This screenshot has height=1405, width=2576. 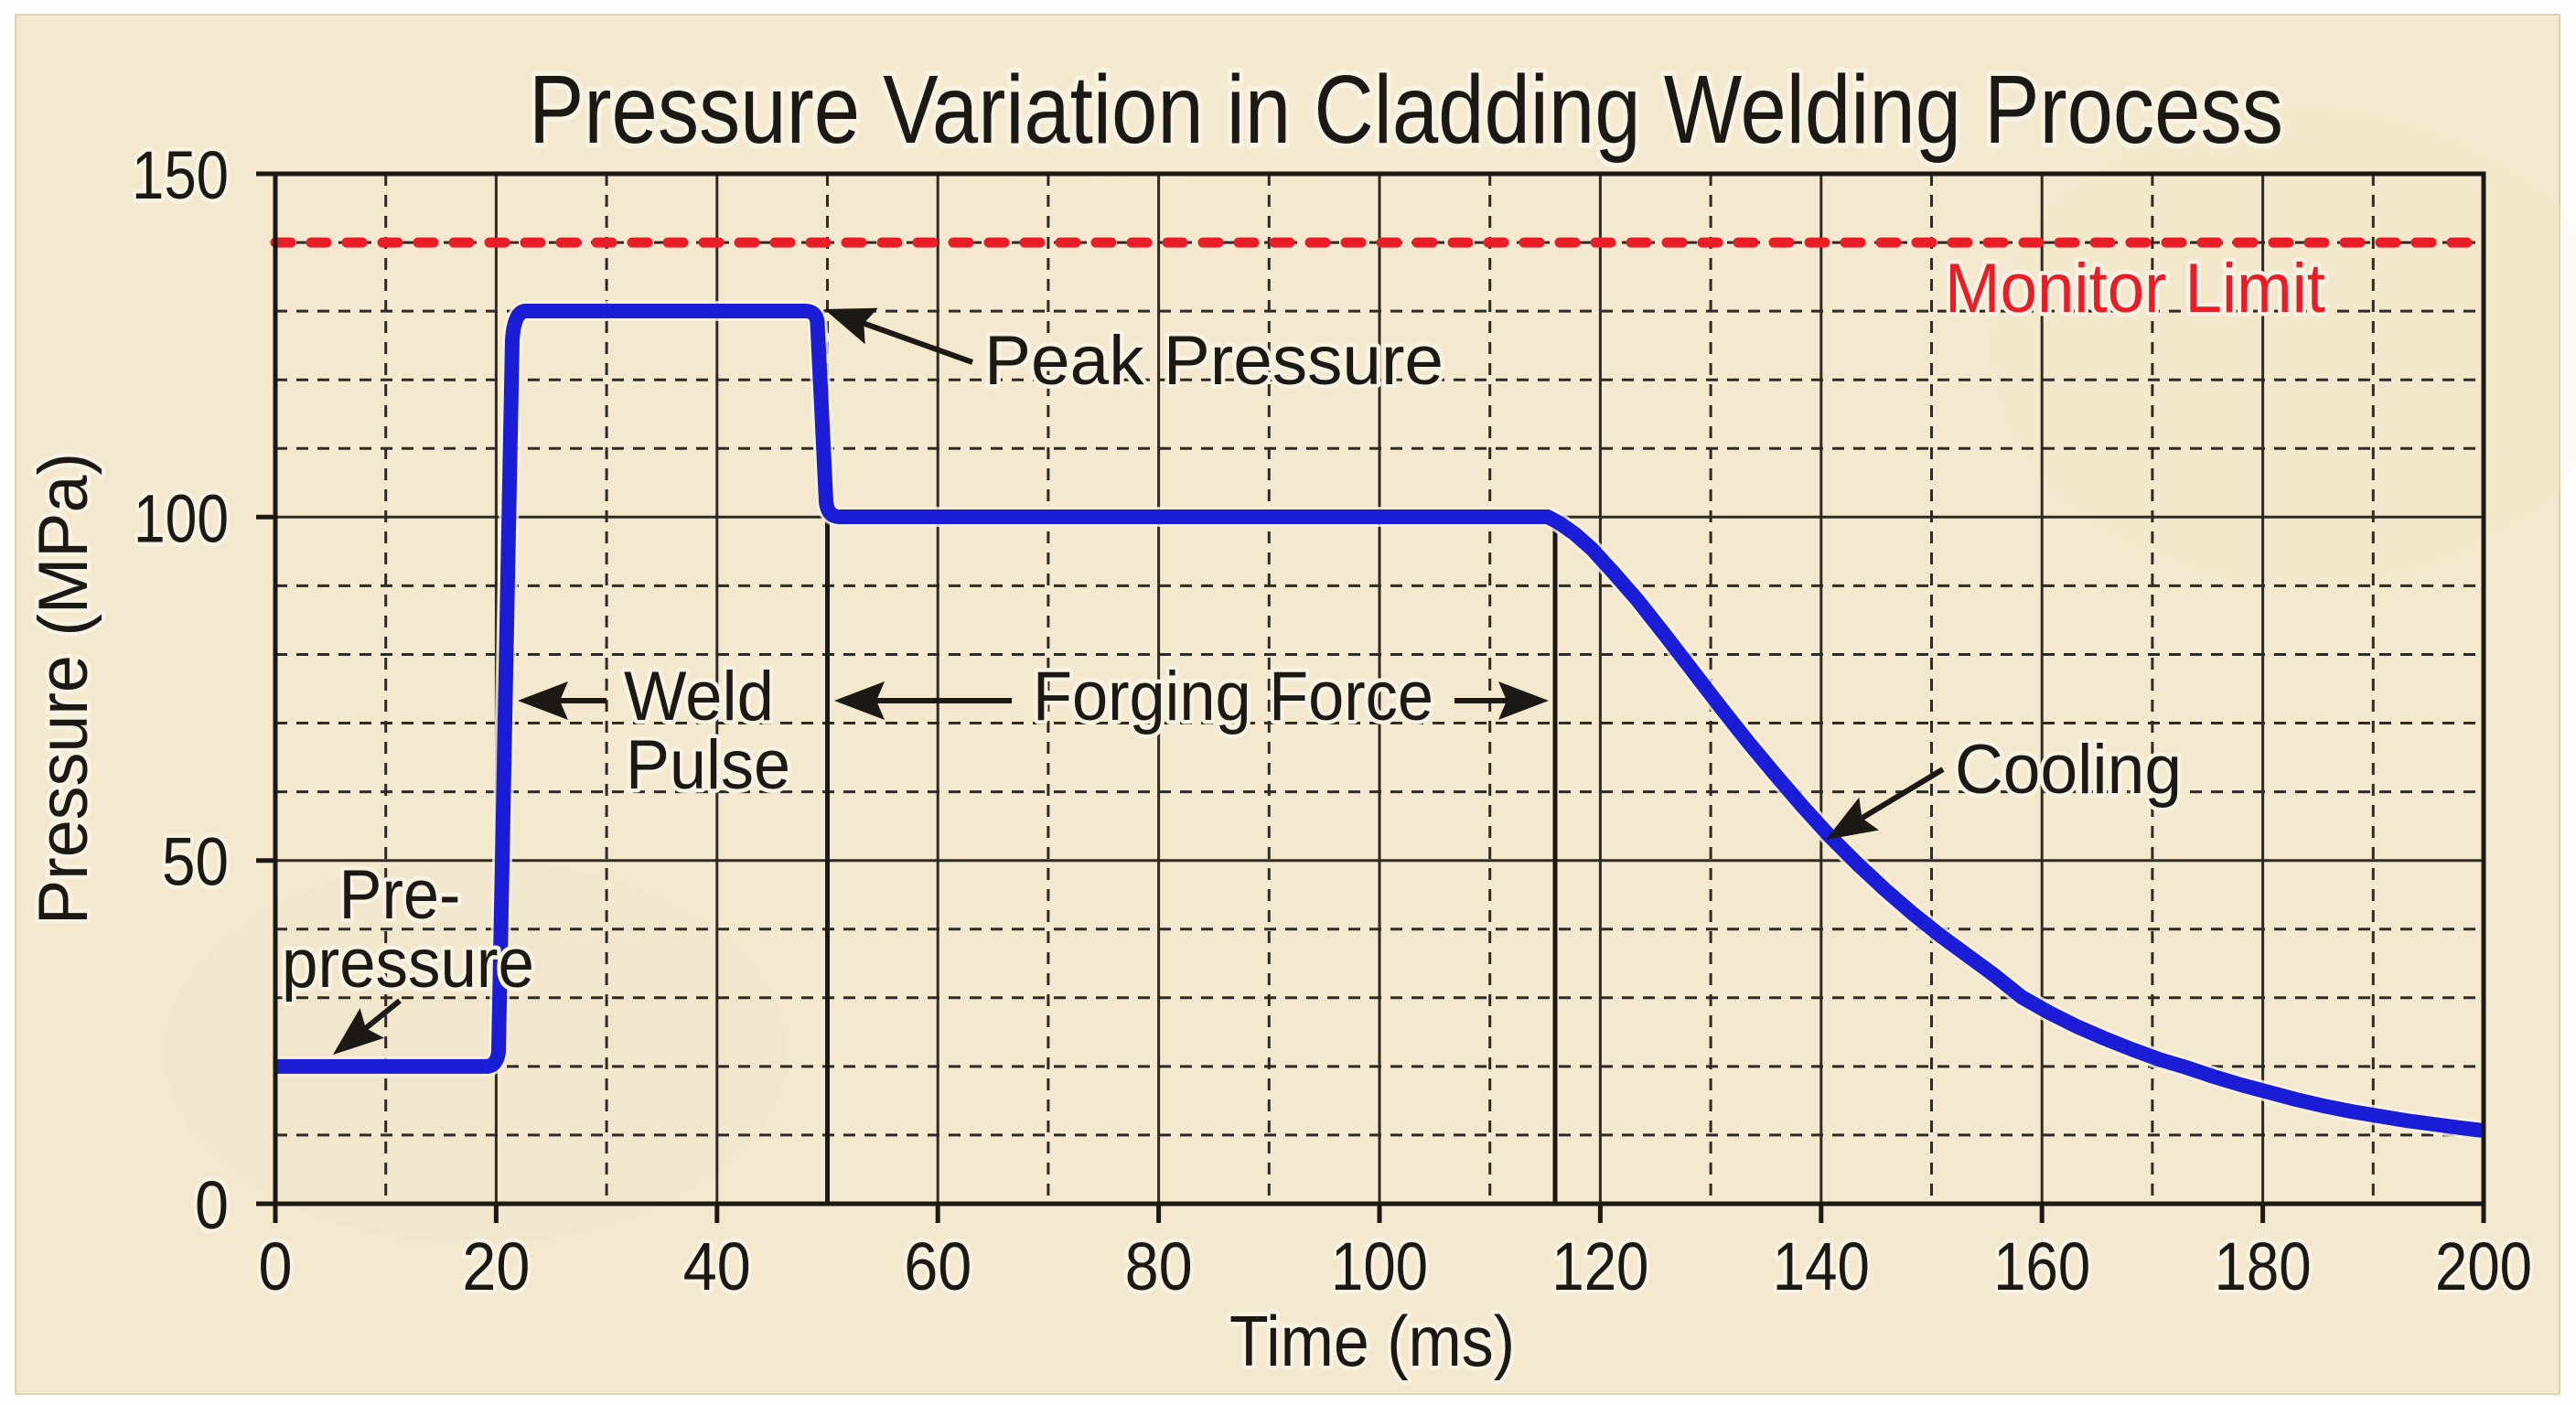 What do you see at coordinates (938, 1266) in the screenshot?
I see `svg-text: 60` at bounding box center [938, 1266].